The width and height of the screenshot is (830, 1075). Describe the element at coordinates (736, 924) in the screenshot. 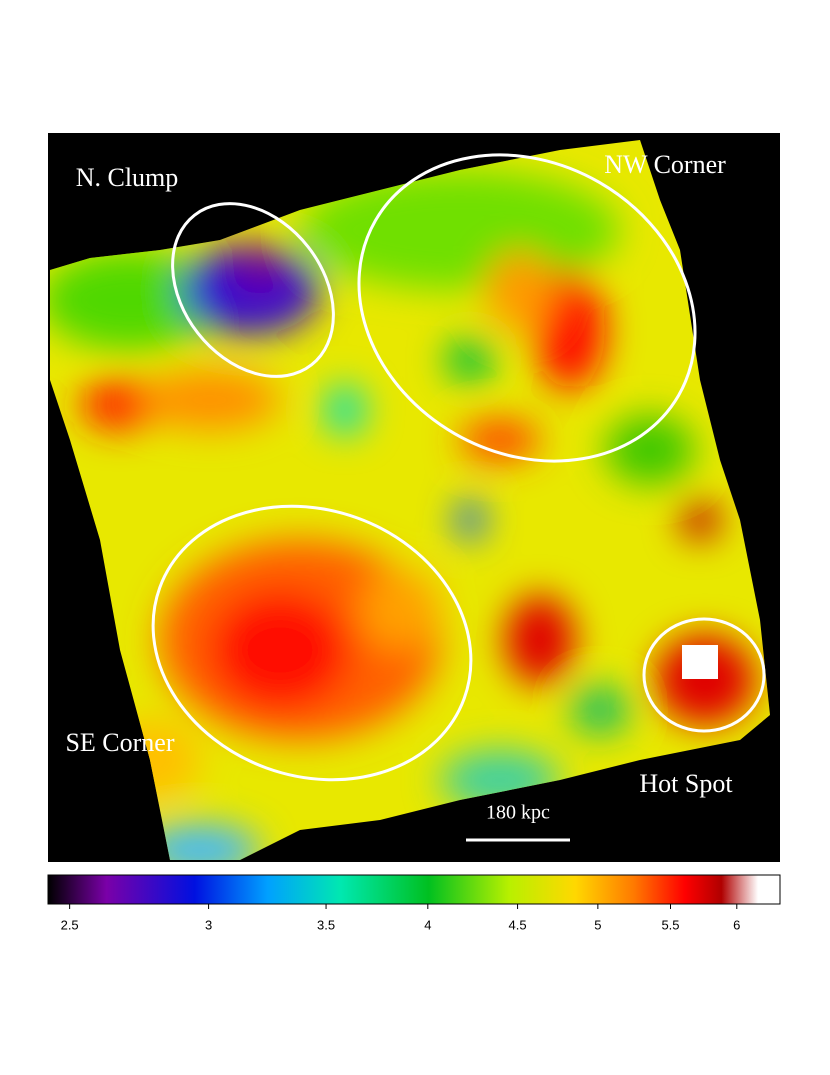

I see `colorbar-tick-label: 6` at that location.